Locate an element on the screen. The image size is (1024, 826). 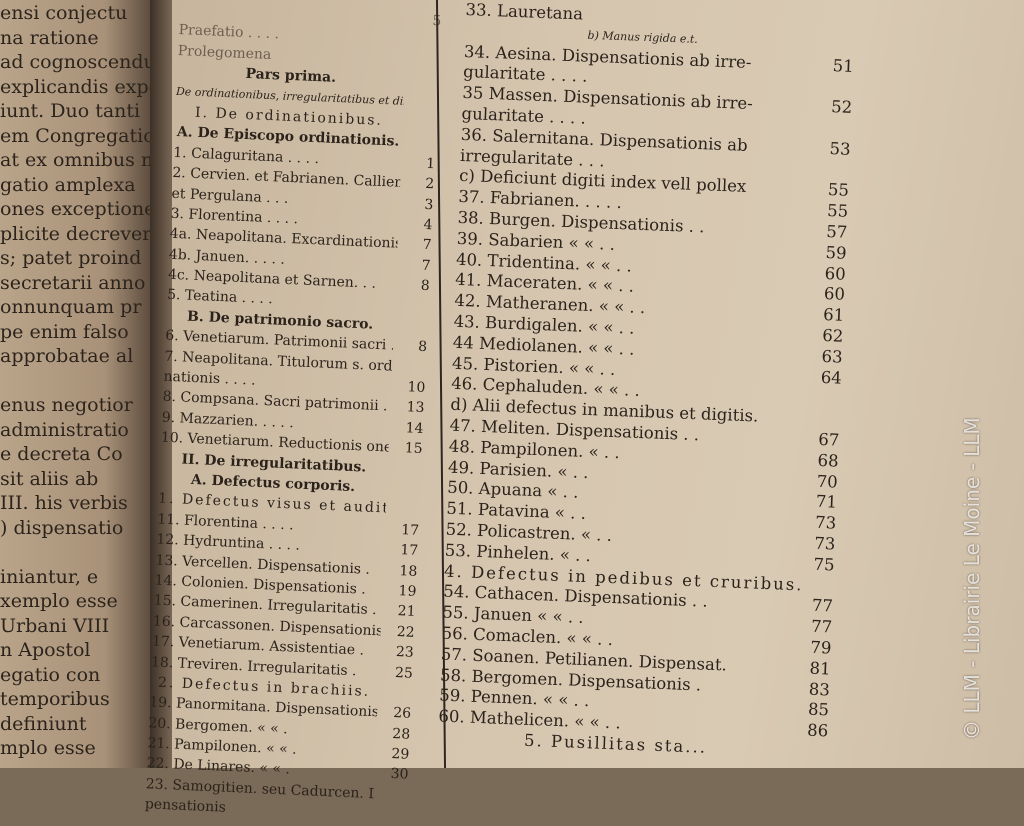
left-page-line: at ex omnibus n is located at coordinates (75, 160).